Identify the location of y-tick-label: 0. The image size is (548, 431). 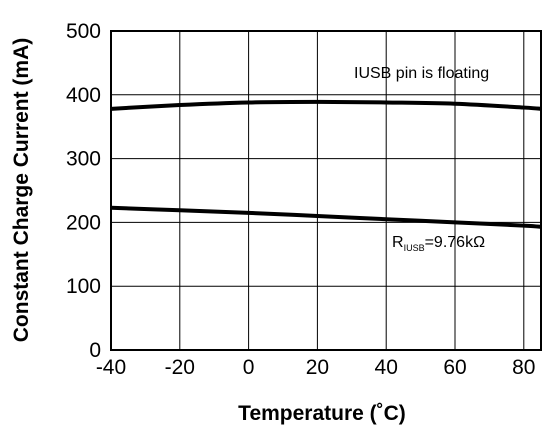
(95, 350).